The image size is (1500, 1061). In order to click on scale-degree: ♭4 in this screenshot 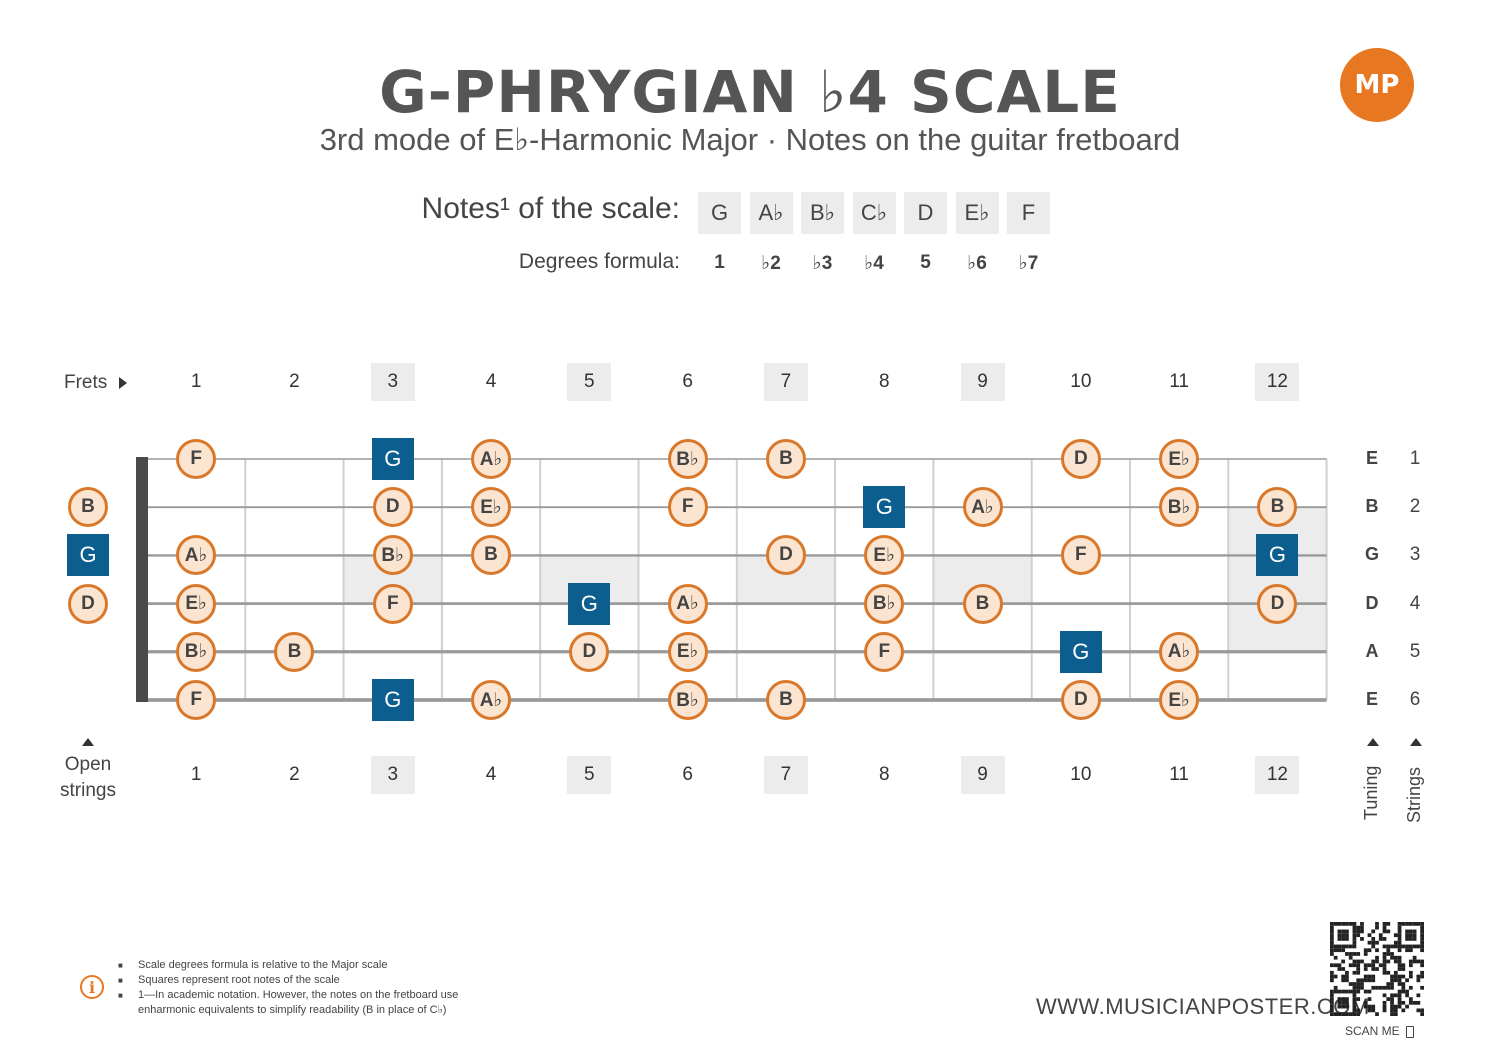, I will do `click(874, 263)`.